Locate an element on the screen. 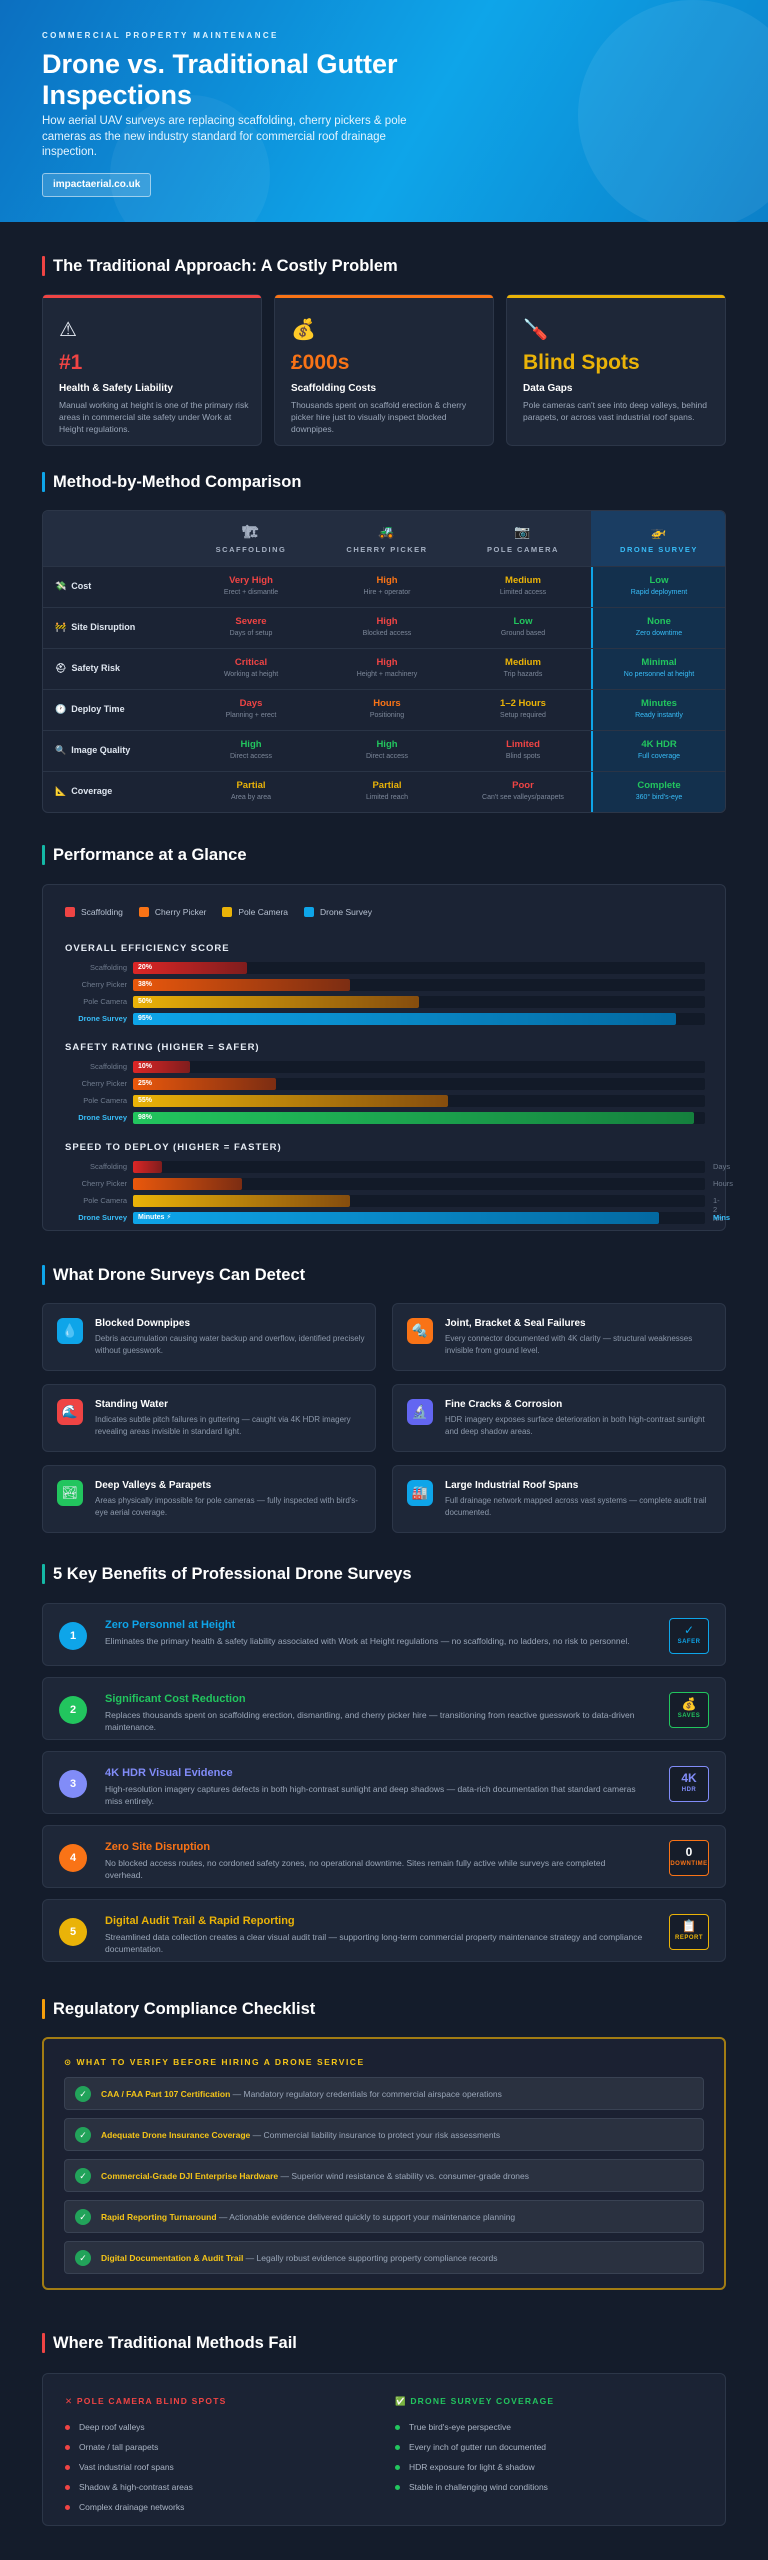 The image size is (768, 2560). cell-value: Very High is located at coordinates (251, 580).